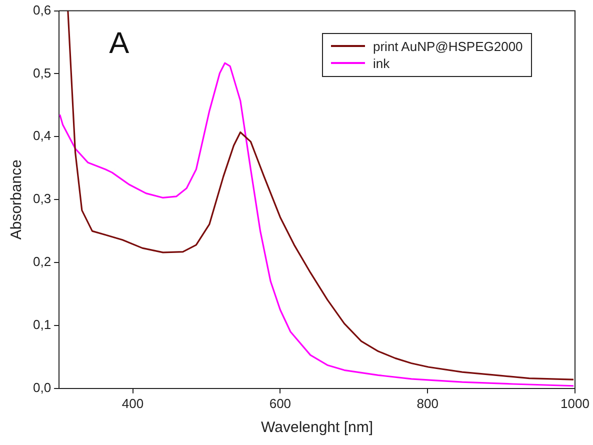  What do you see at coordinates (119, 43) in the screenshot?
I see `annotation: A` at bounding box center [119, 43].